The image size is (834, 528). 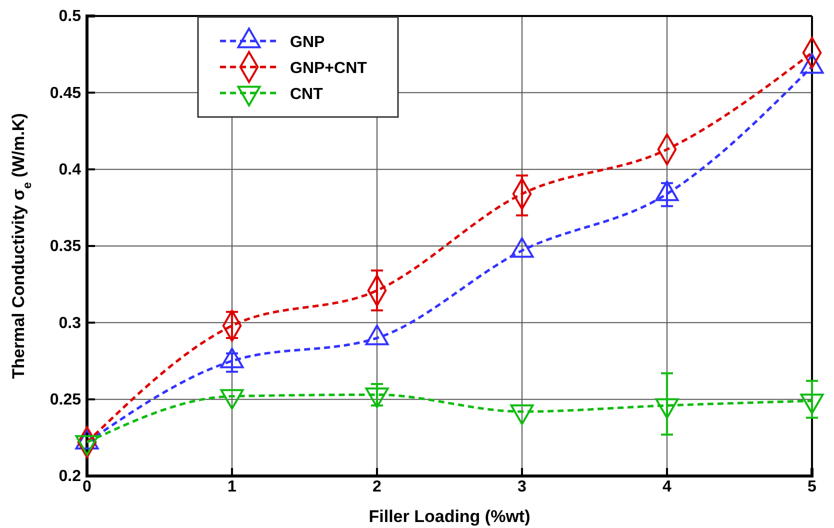 I want to click on y-tick-label: 0.3, so click(x=70, y=323).